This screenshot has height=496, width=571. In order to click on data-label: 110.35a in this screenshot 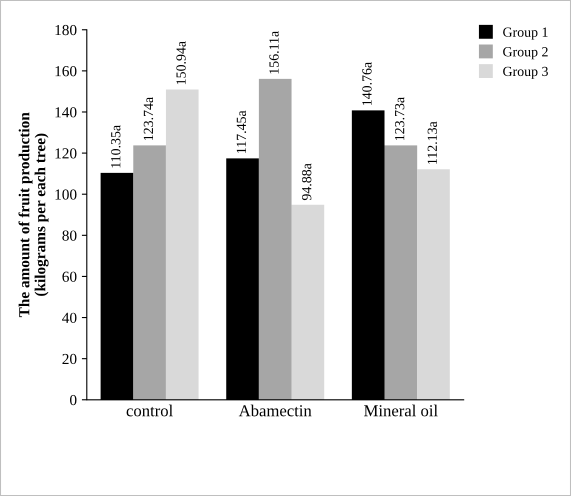, I will do `click(115, 146)`.